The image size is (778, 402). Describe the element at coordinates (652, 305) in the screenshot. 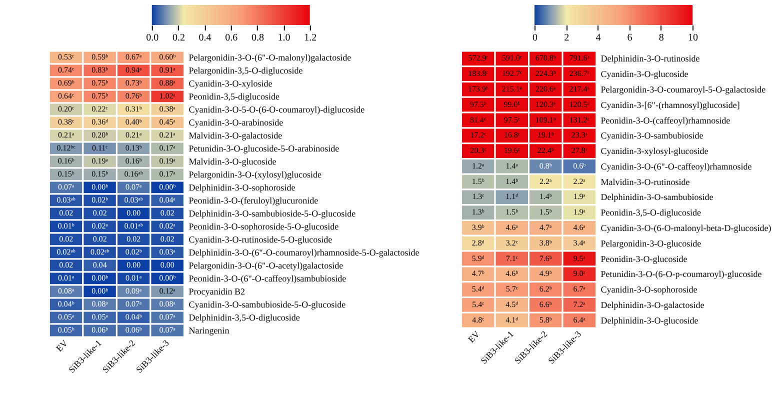

I see `y-tick-label: Delphinidin-3-O-galactoside` at that location.